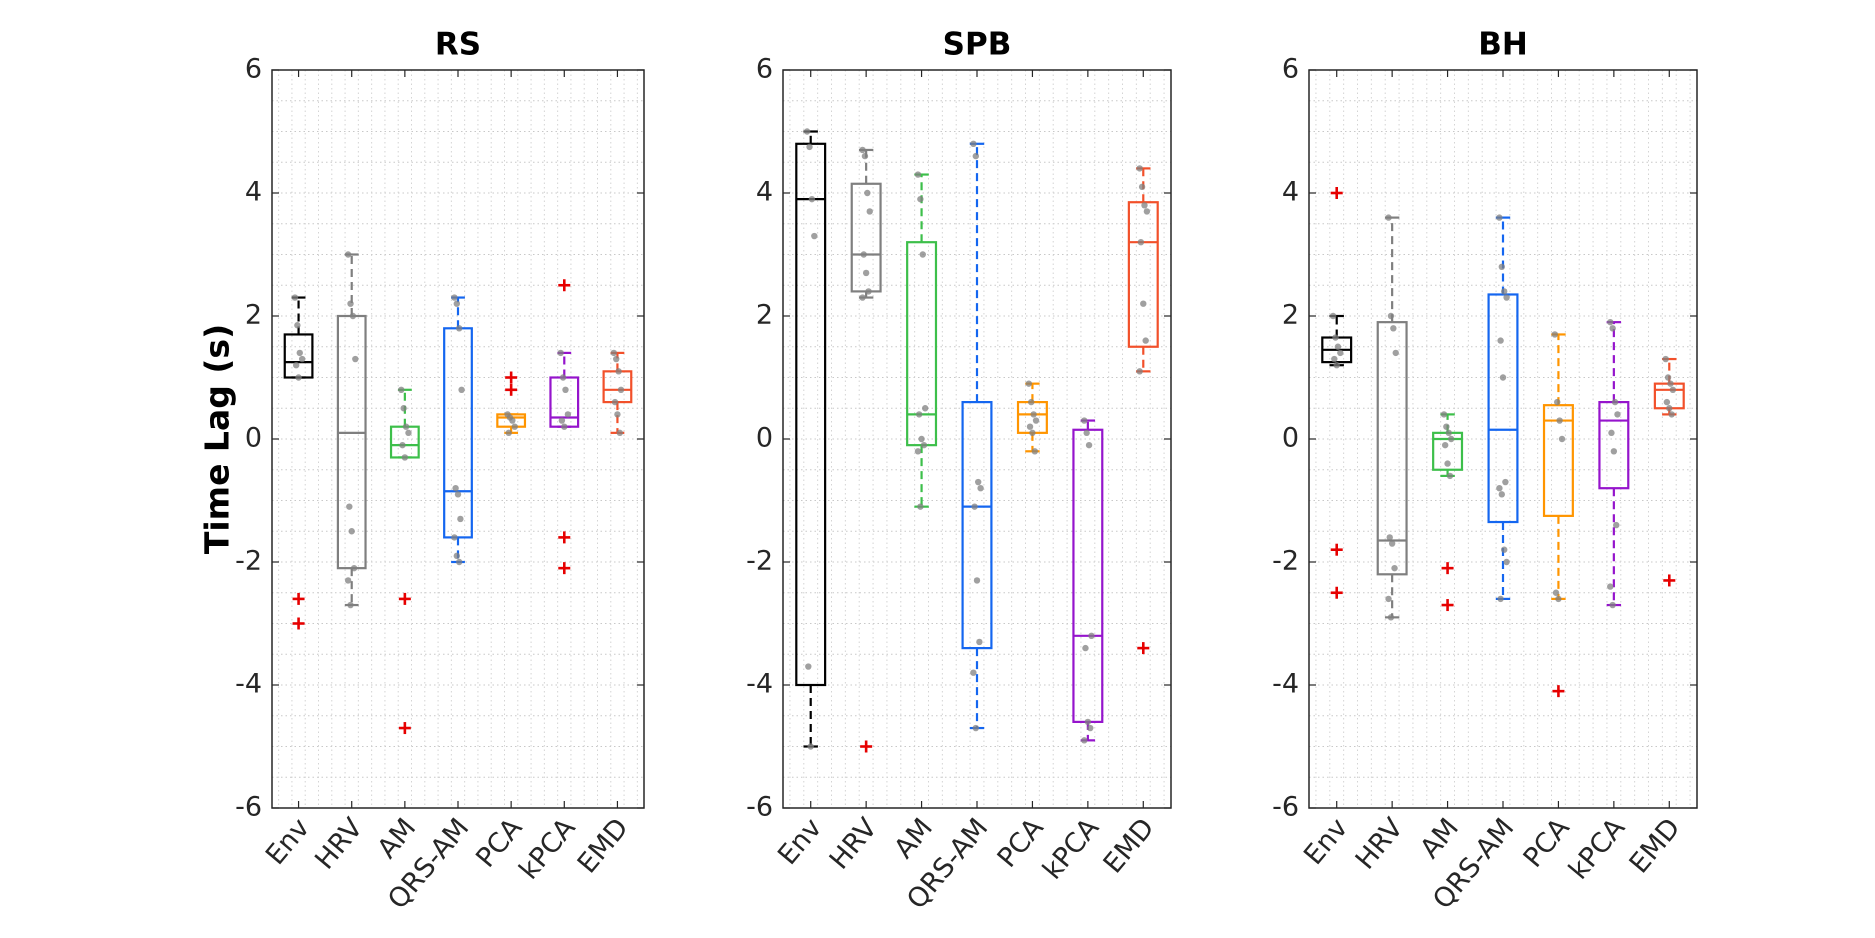 Image resolution: width=1875 pixels, height=938 pixels. What do you see at coordinates (922, 340) in the screenshot?
I see `box-am` at bounding box center [922, 340].